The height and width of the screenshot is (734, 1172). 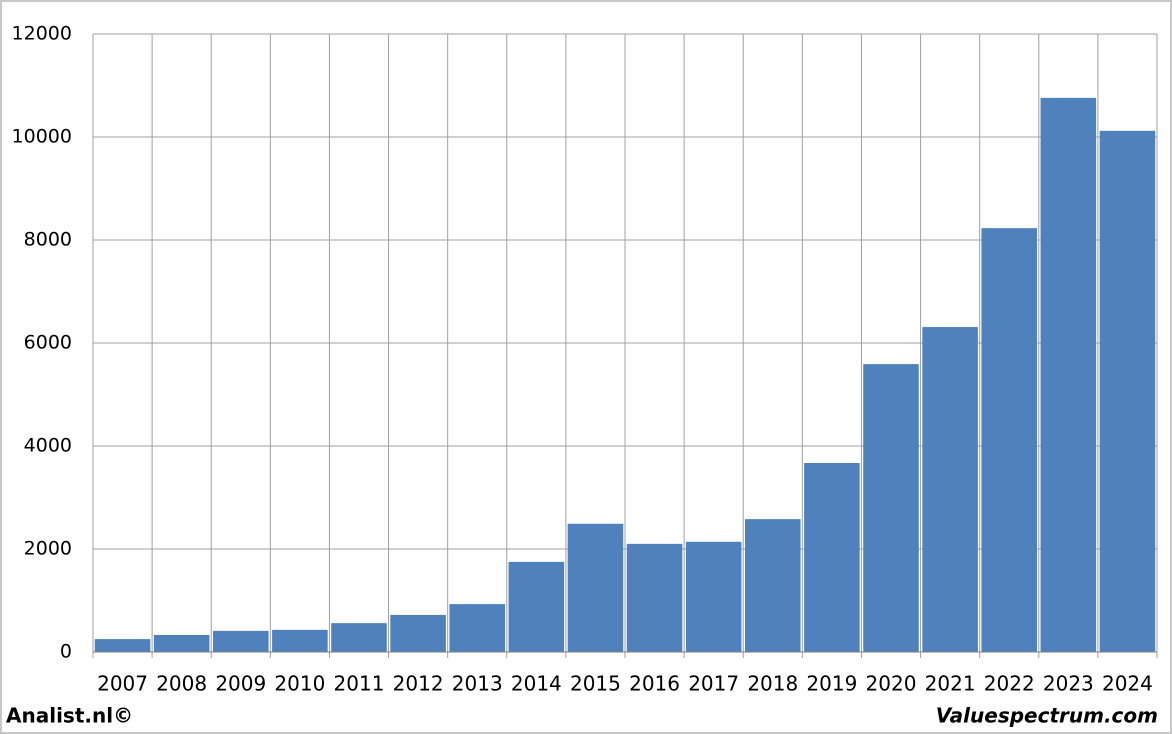 What do you see at coordinates (42, 34) in the screenshot?
I see `y-tick-label: 12000` at bounding box center [42, 34].